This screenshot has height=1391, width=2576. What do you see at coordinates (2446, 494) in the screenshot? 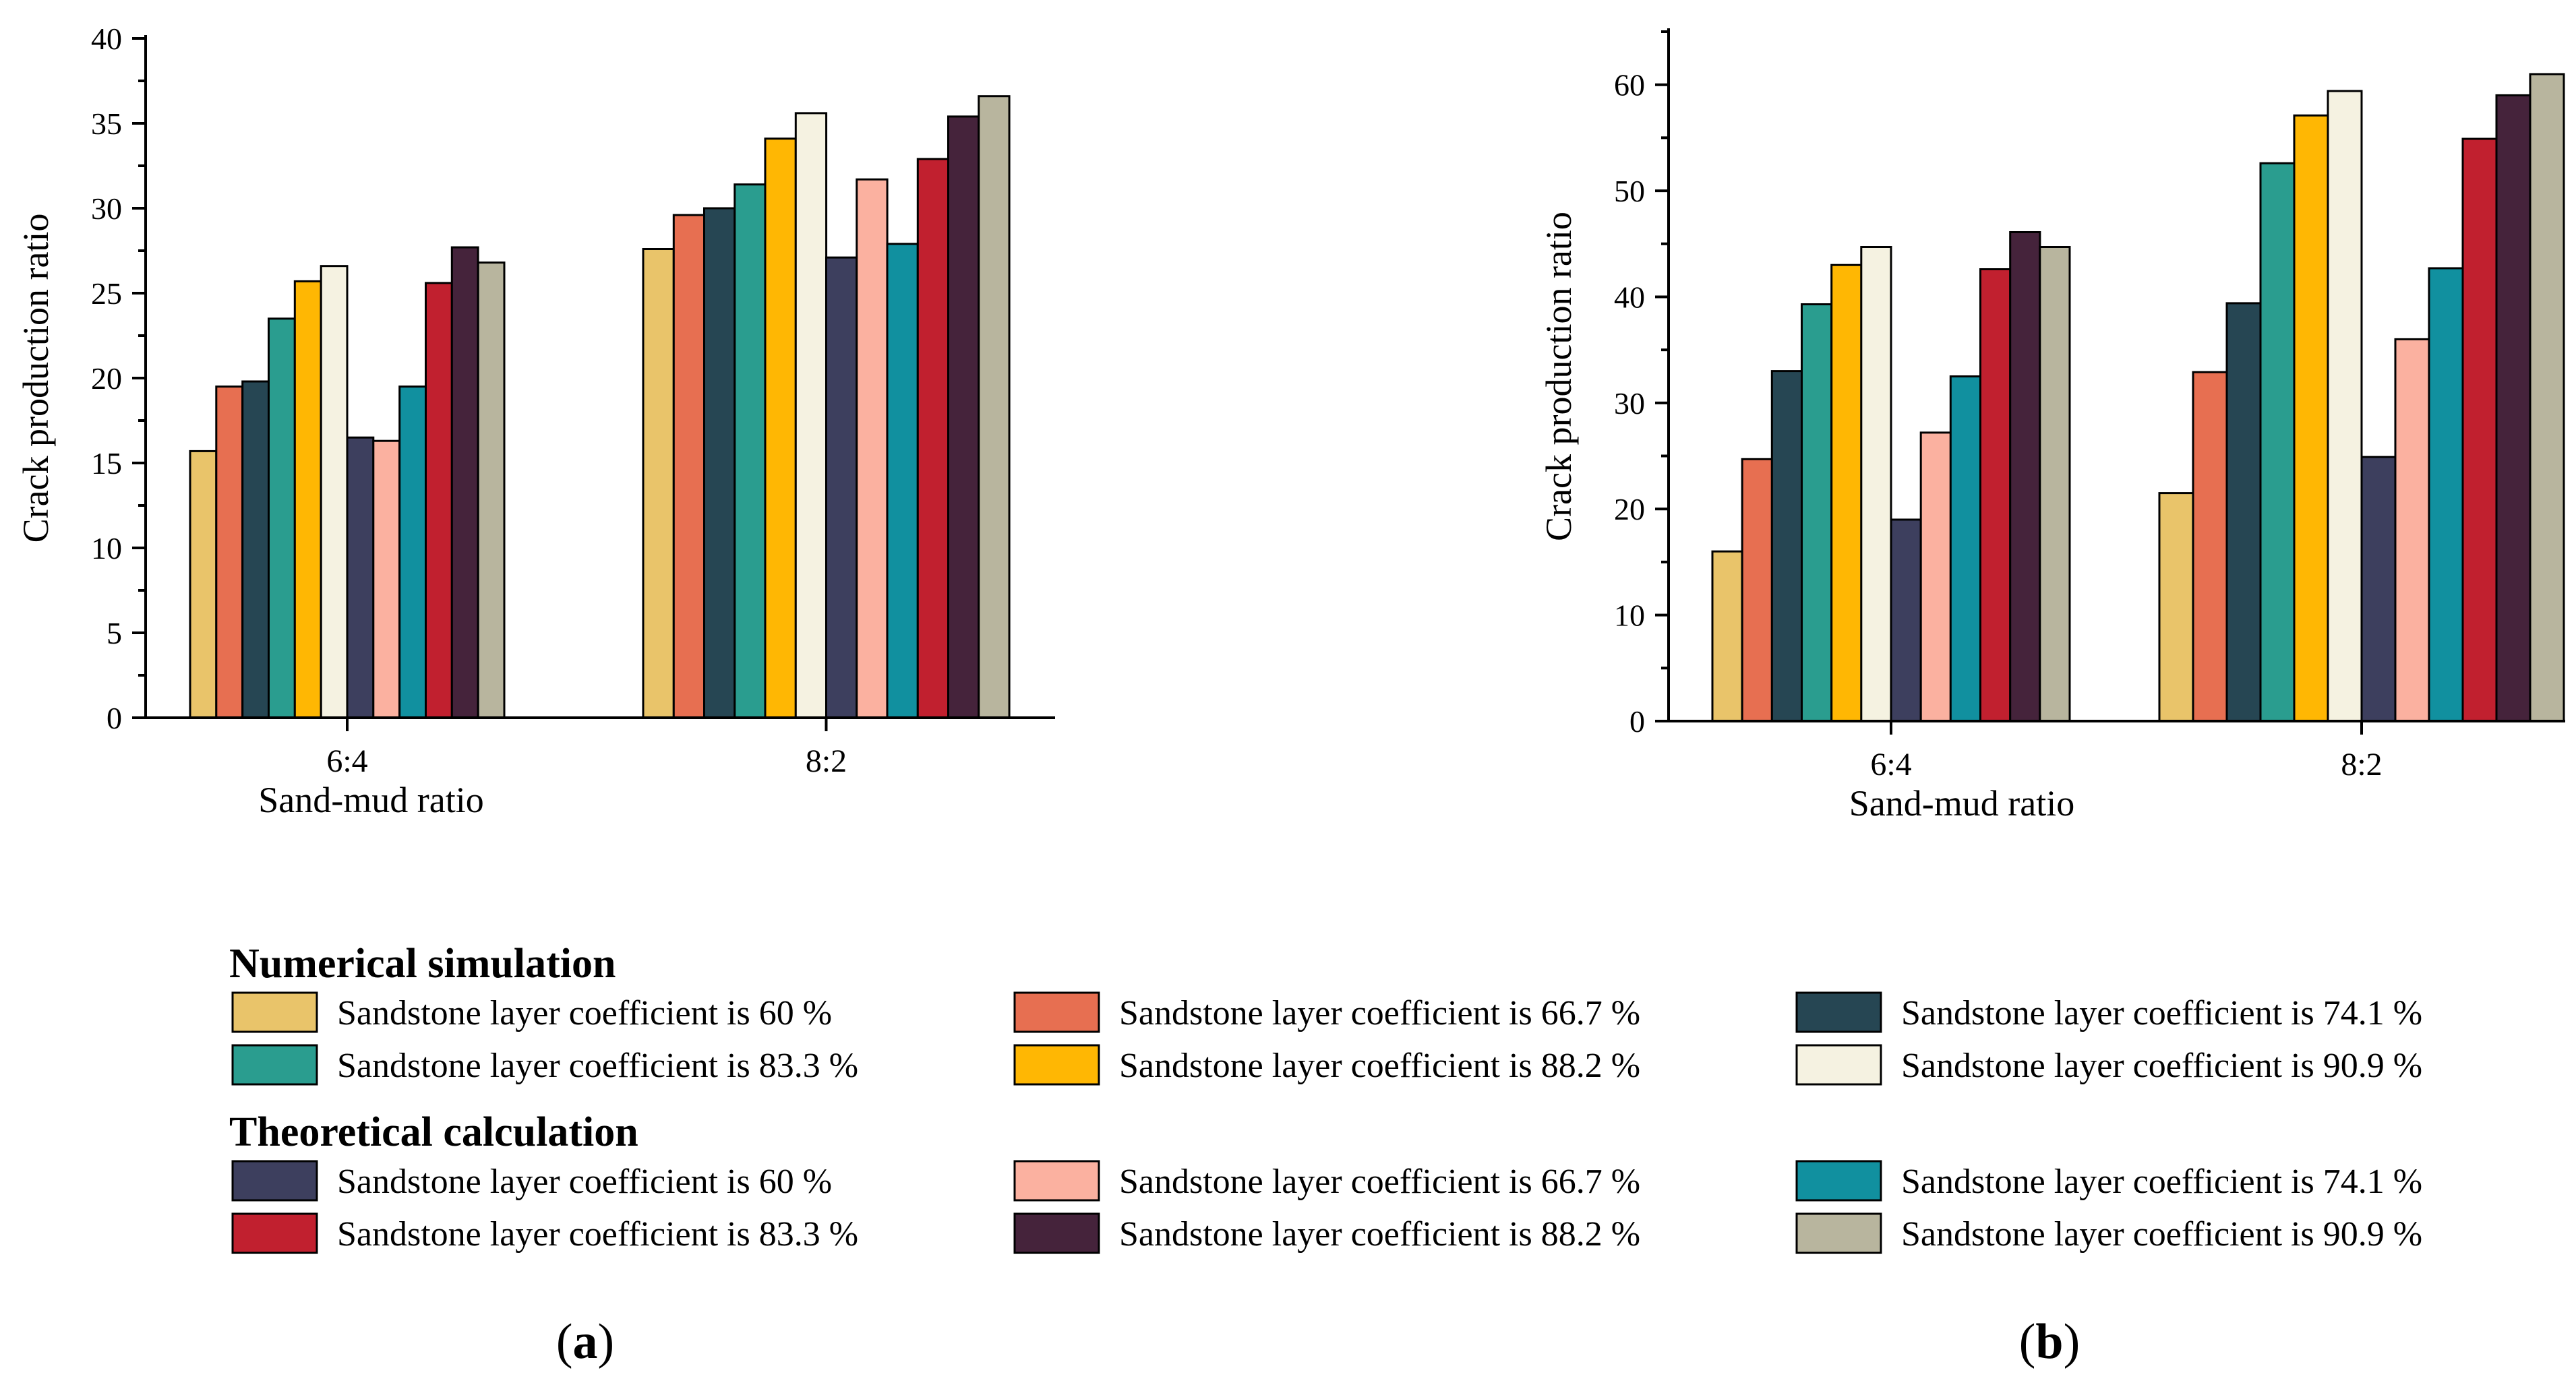
I see `bar-b-8-2-s9` at bounding box center [2446, 494].